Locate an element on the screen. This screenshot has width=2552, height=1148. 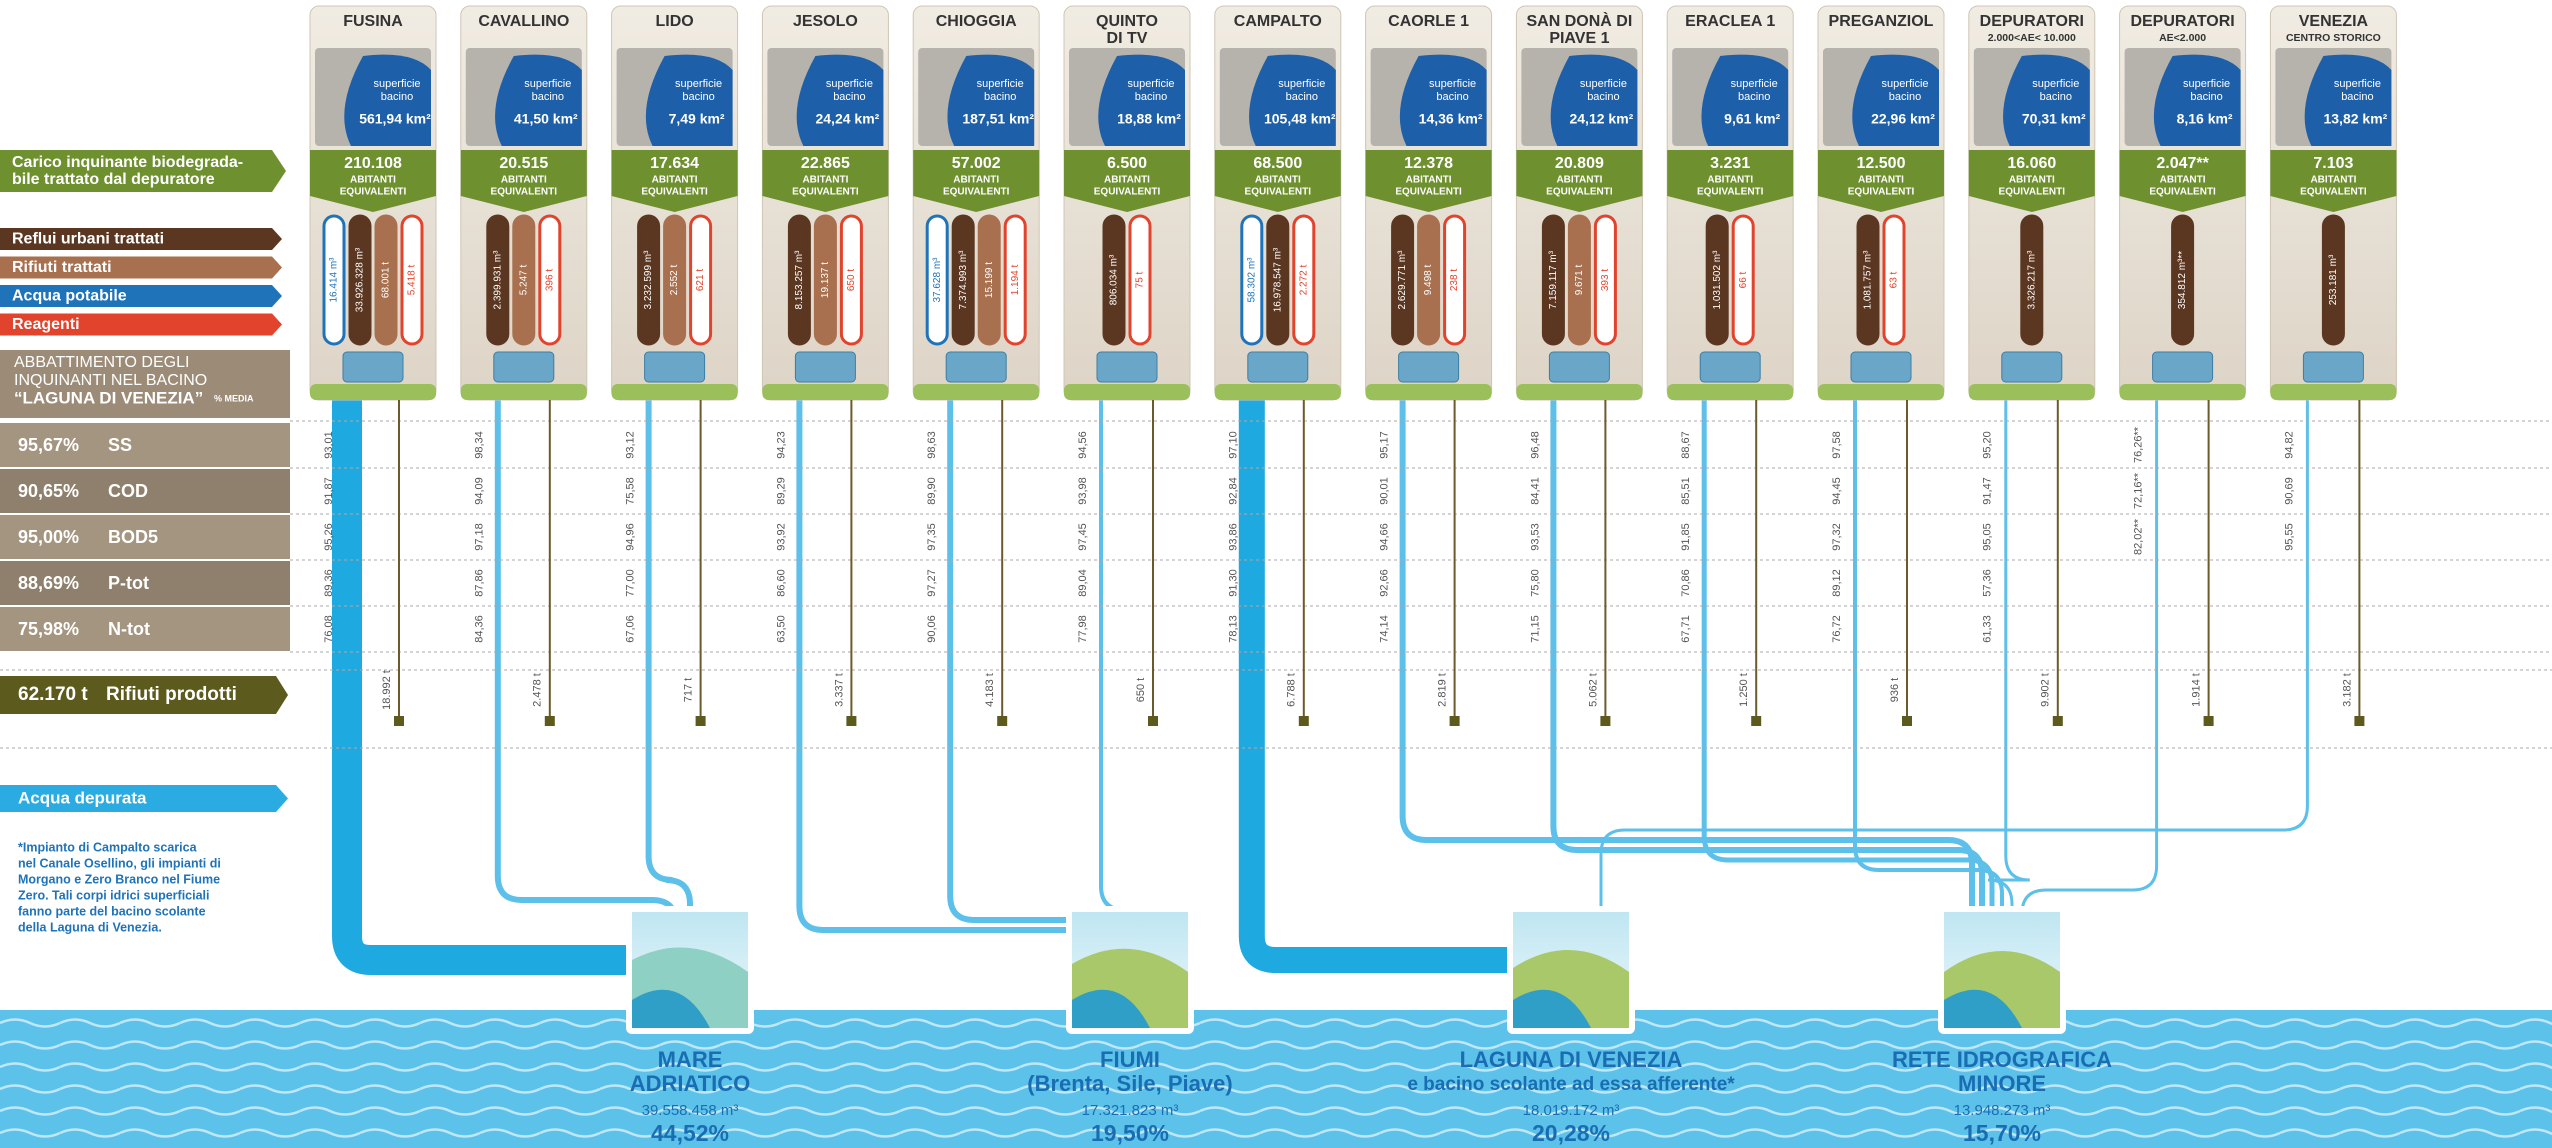
abatement-value: 95,17 is located at coordinates (1385, 445).